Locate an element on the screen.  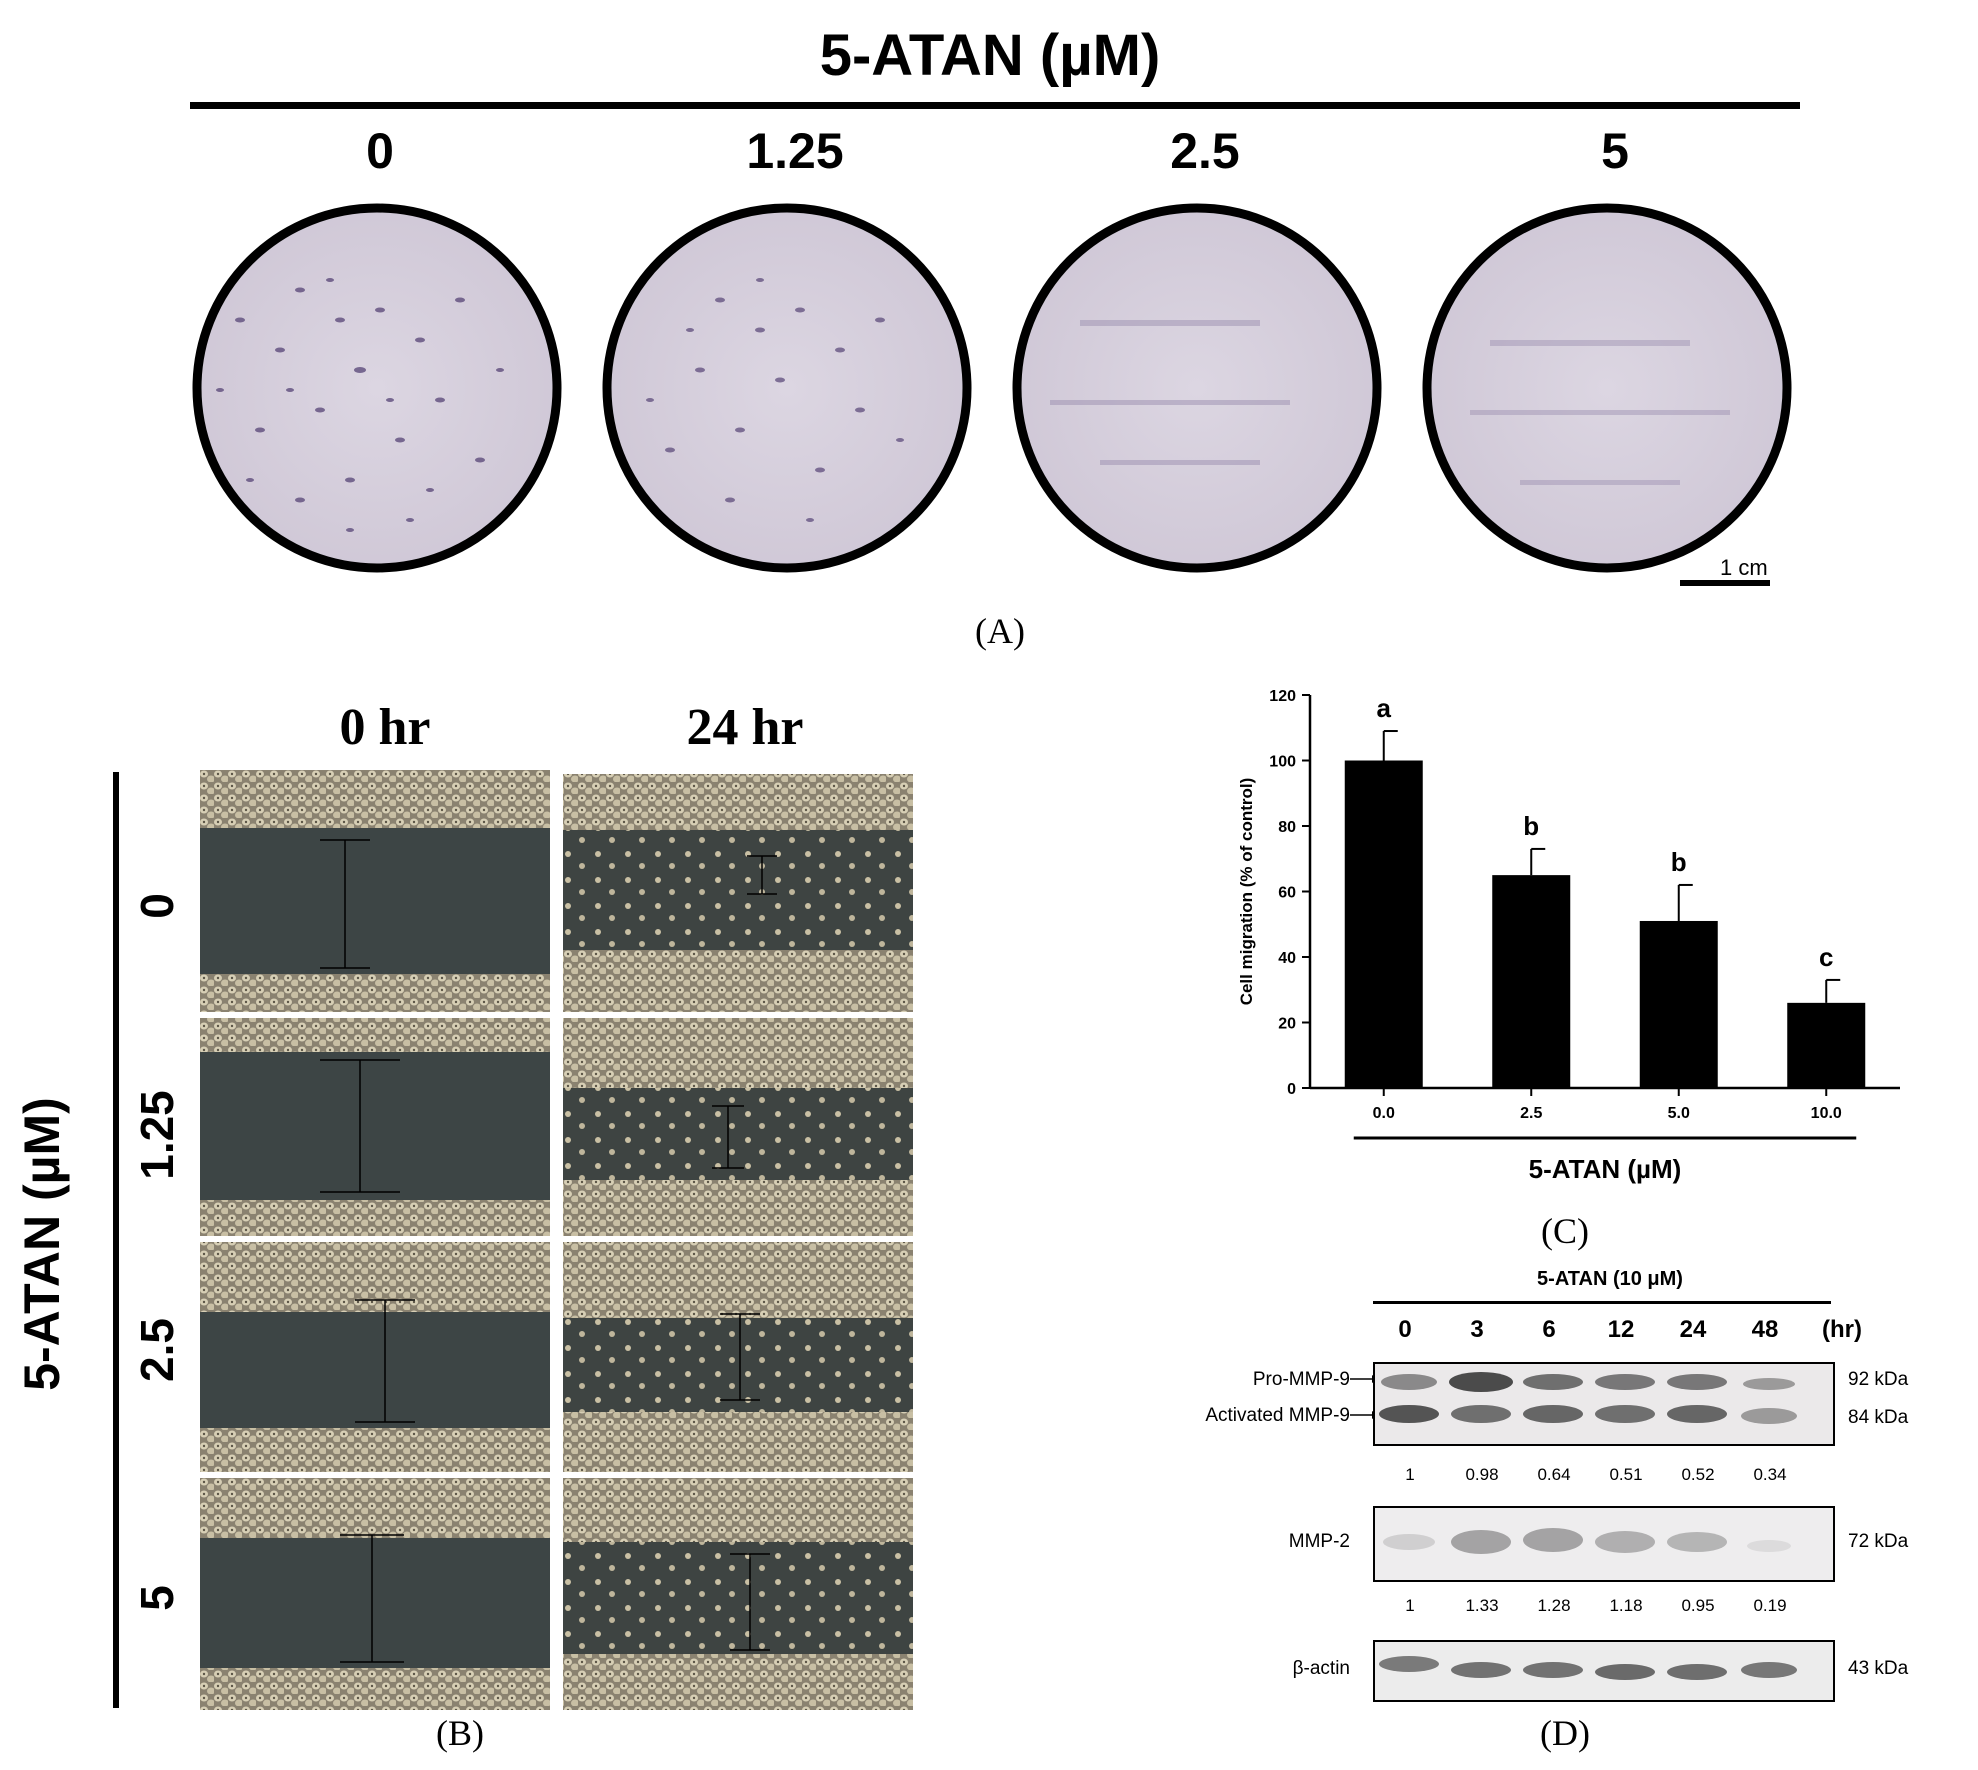
blot-size-43: 43 kDa is located at coordinates (1878, 1668).